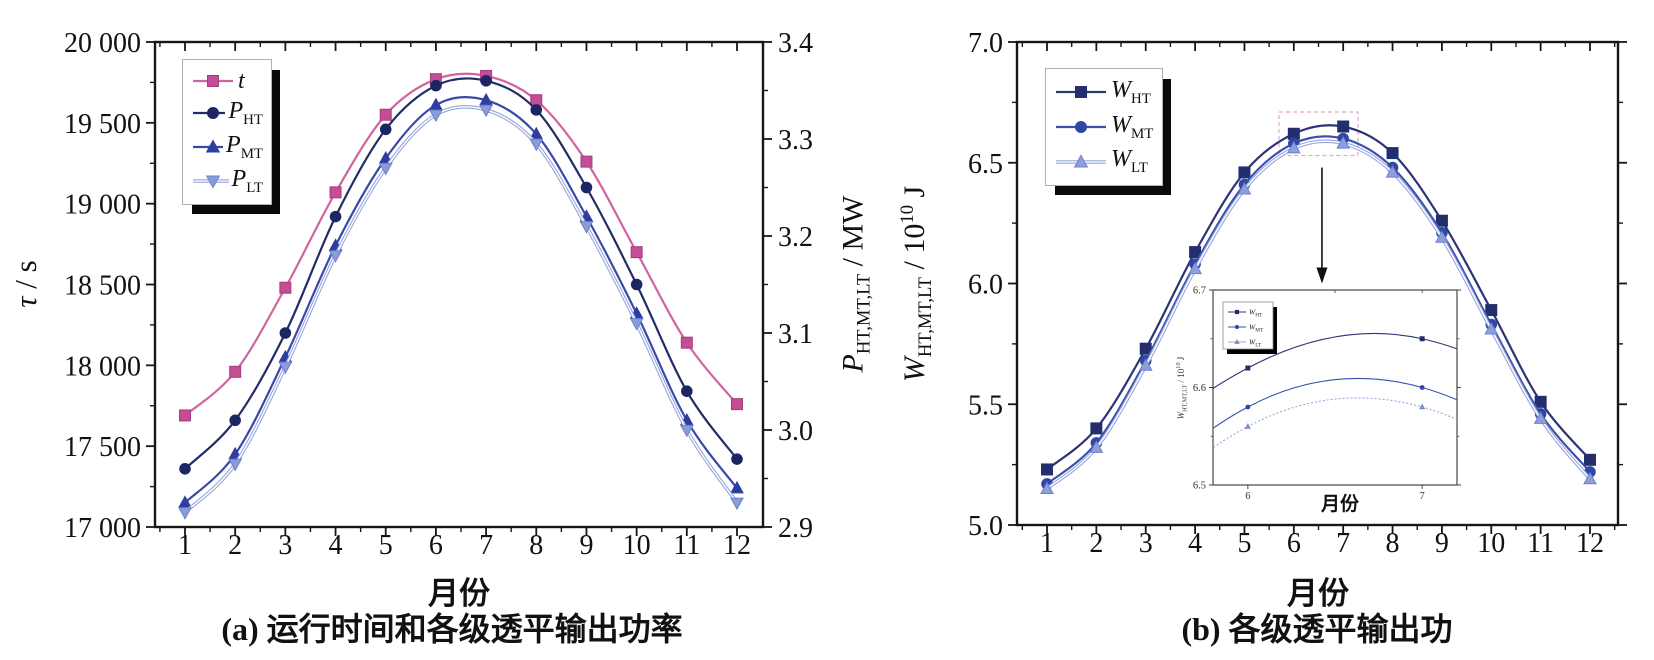 Image resolution: width=1654 pixels, height=660 pixels. What do you see at coordinates (795, 237) in the screenshot?
I see `svg-text: 3.2` at bounding box center [795, 237].